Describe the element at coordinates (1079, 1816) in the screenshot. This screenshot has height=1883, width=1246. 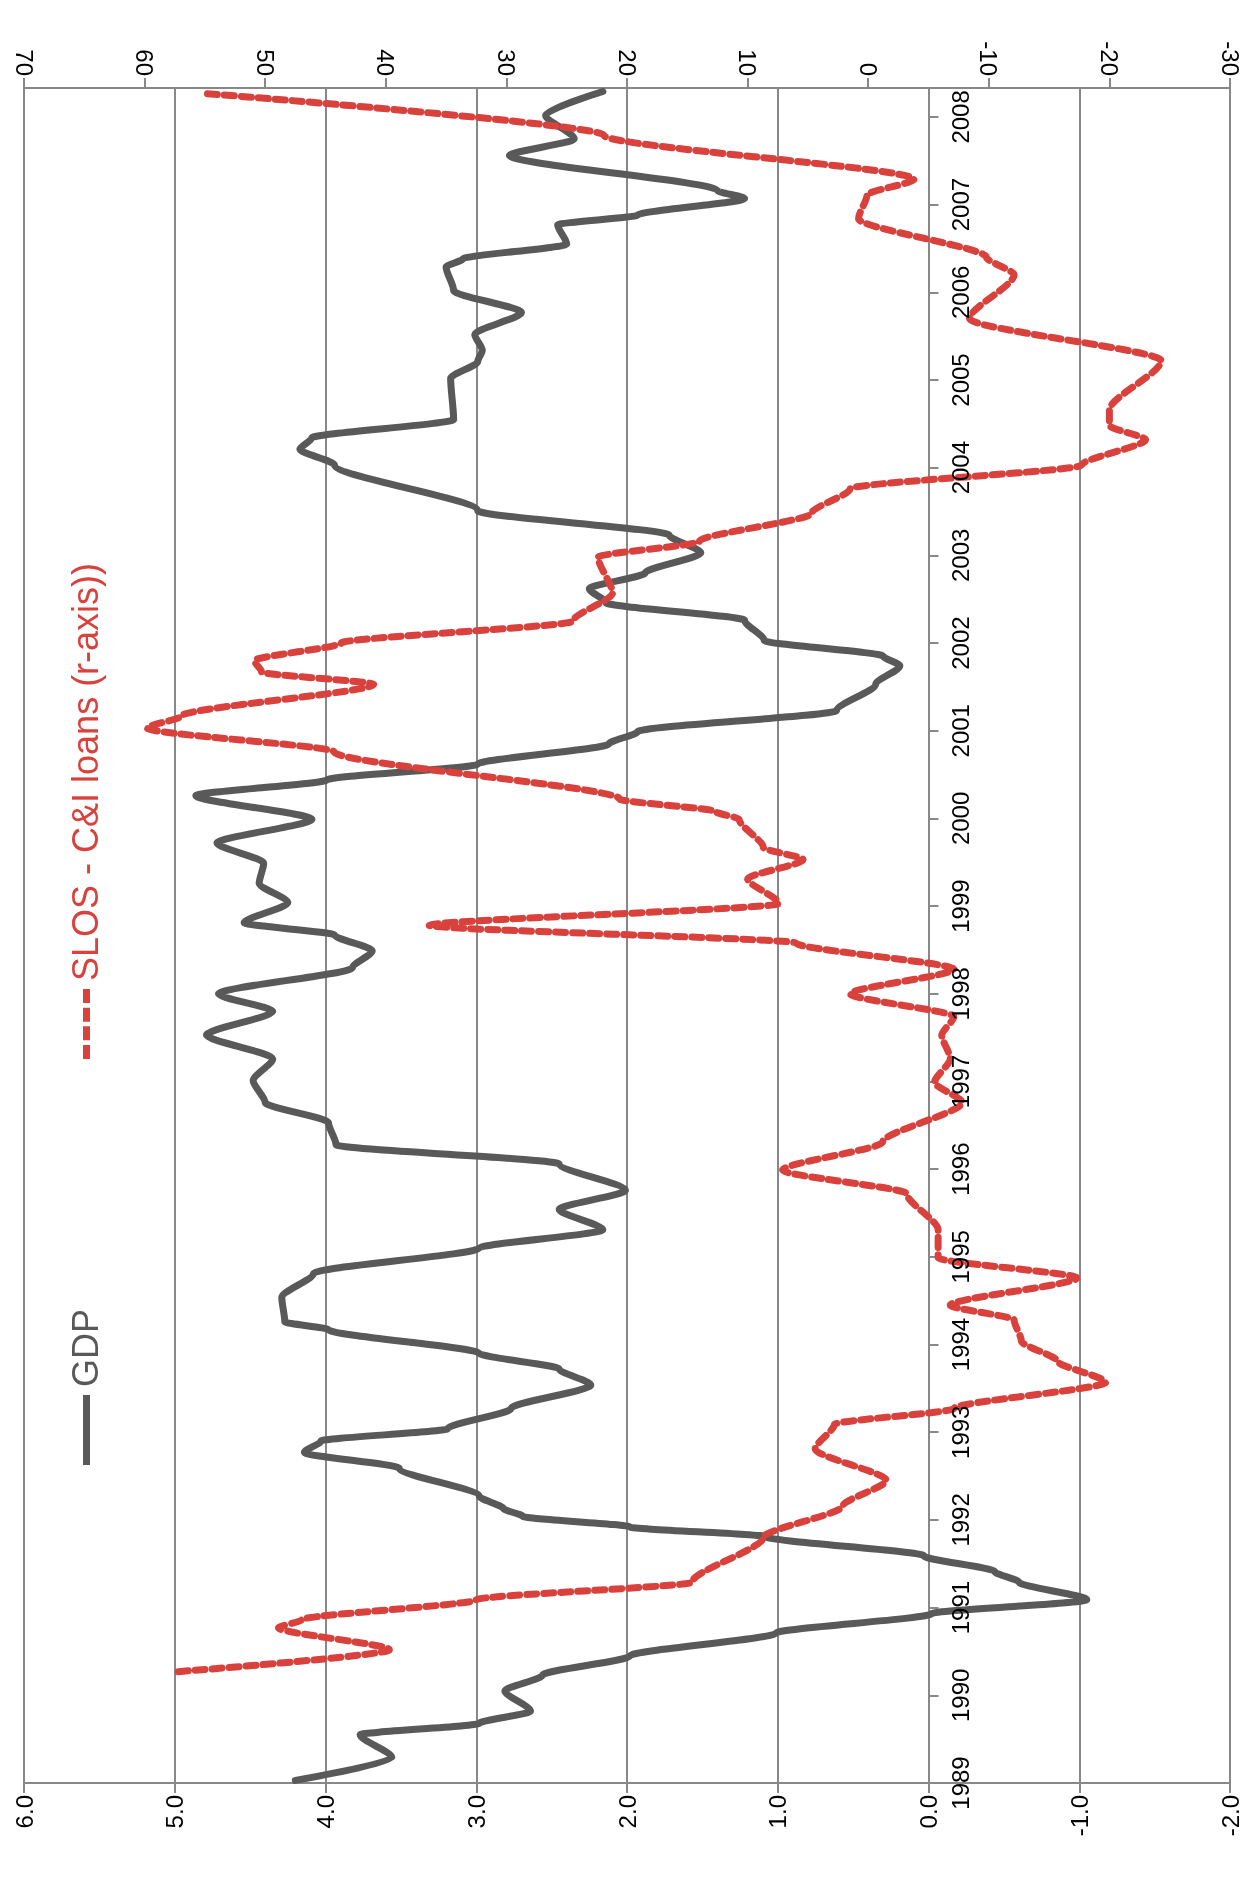
I see `x-tick-label: -1.0` at that location.